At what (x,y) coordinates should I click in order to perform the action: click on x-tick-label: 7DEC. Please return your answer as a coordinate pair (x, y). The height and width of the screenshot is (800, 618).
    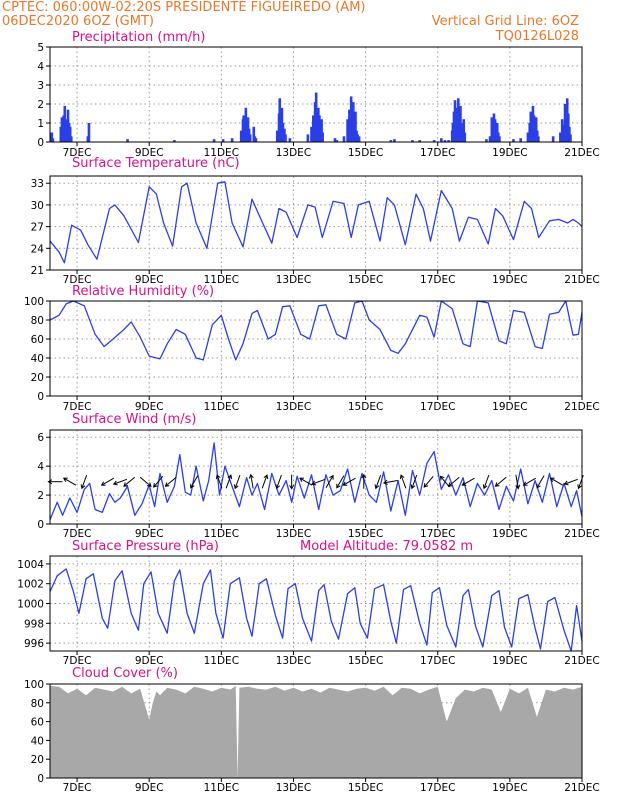
    Looking at the image, I should click on (77, 407).